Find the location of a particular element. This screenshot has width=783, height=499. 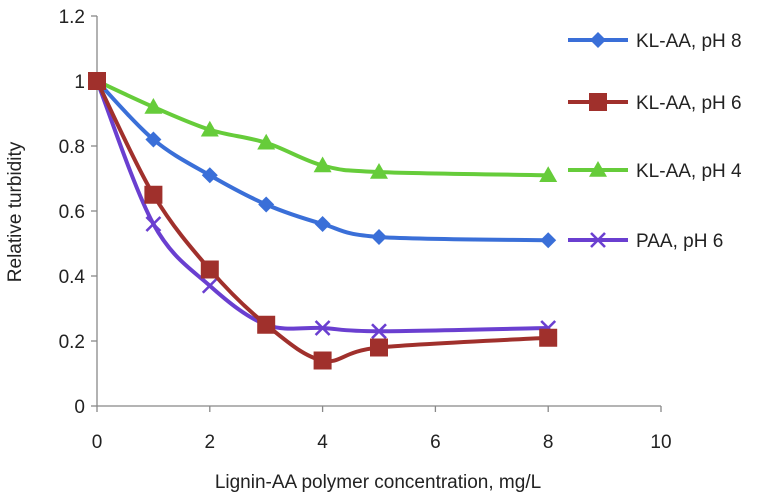

x-tick-label: 10 is located at coordinates (660, 442).